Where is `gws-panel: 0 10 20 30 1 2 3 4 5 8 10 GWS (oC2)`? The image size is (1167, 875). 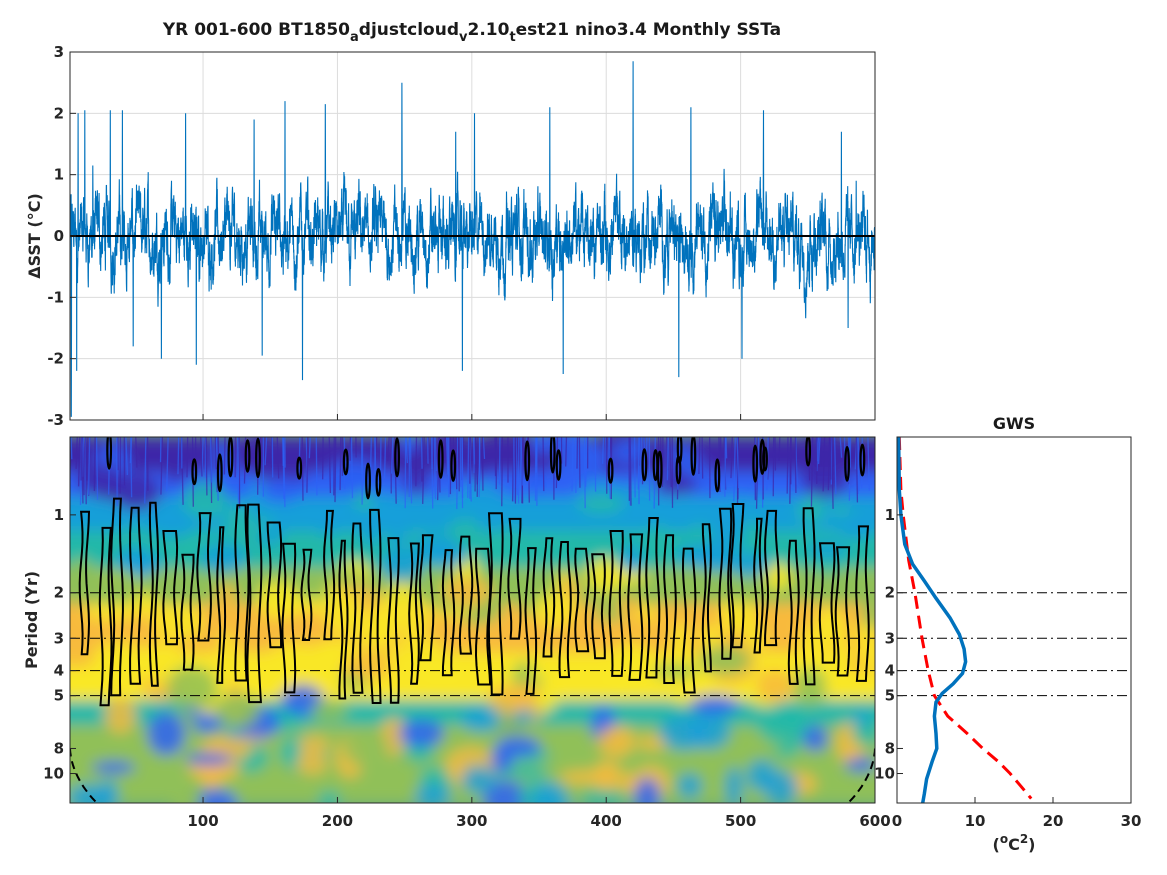 gws-panel: 0 10 20 30 1 2 3 4 5 8 10 GWS (oC2) is located at coordinates (1007, 634).